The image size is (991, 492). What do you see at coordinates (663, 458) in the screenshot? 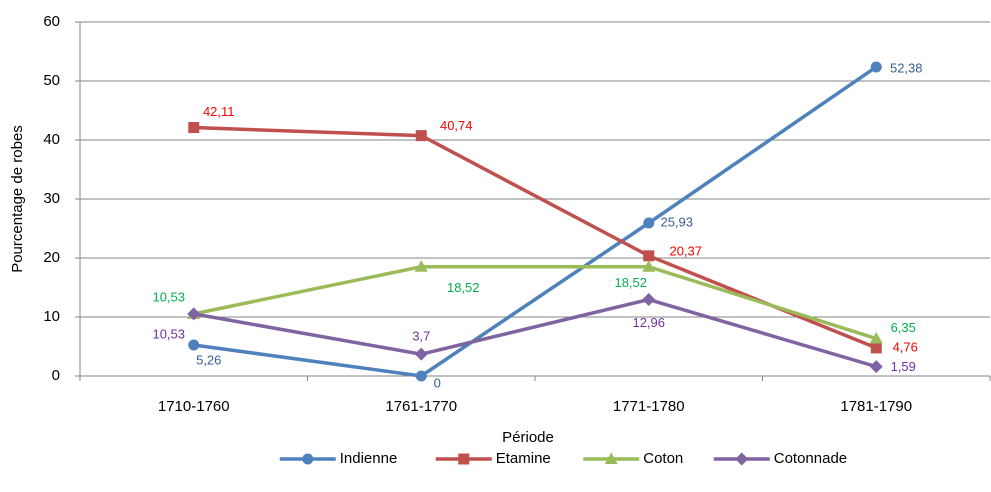
I see `legend-label: Coton` at bounding box center [663, 458].